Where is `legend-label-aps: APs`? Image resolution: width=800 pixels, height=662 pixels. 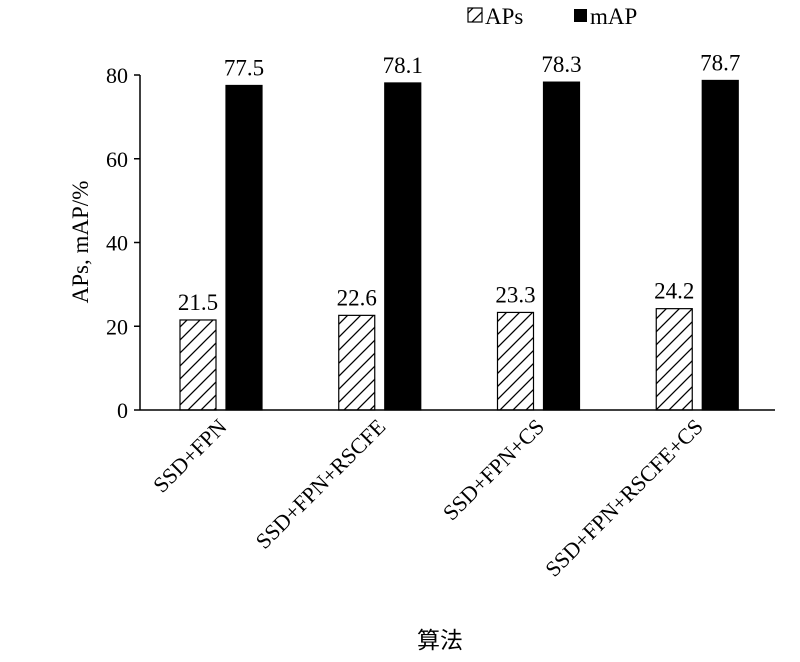
legend-label-aps: APs is located at coordinates (504, 16).